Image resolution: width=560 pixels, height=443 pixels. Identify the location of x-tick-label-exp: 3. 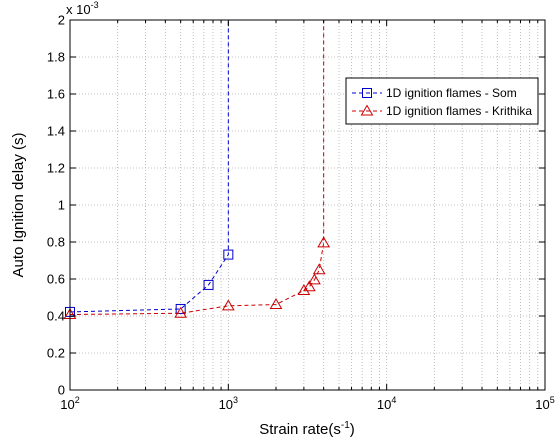
(235, 400).